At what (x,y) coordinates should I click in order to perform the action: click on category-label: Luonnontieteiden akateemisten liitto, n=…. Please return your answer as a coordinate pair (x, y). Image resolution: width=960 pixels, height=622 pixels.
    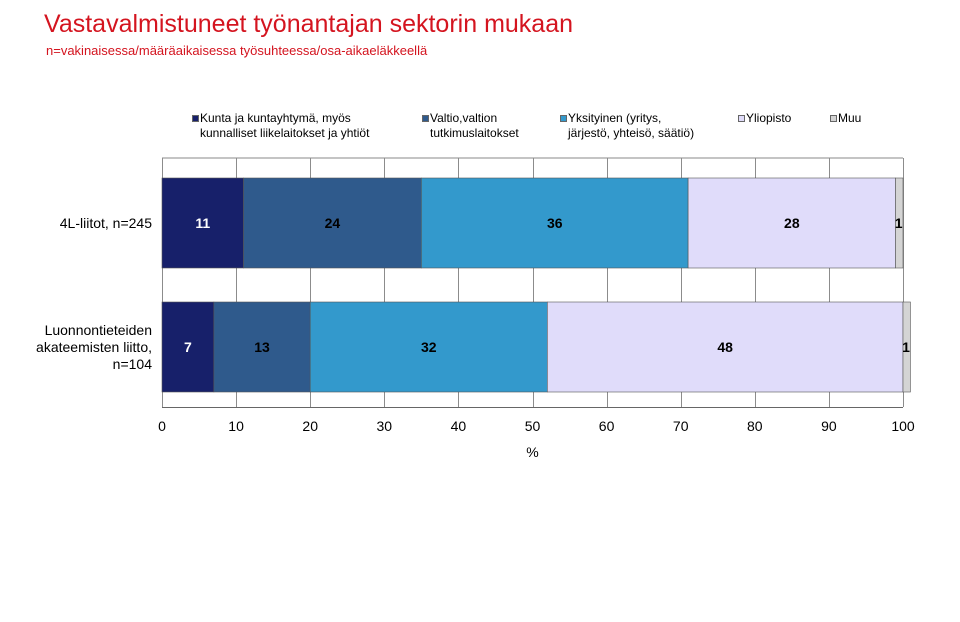
    Looking at the image, I should click on (94, 347).